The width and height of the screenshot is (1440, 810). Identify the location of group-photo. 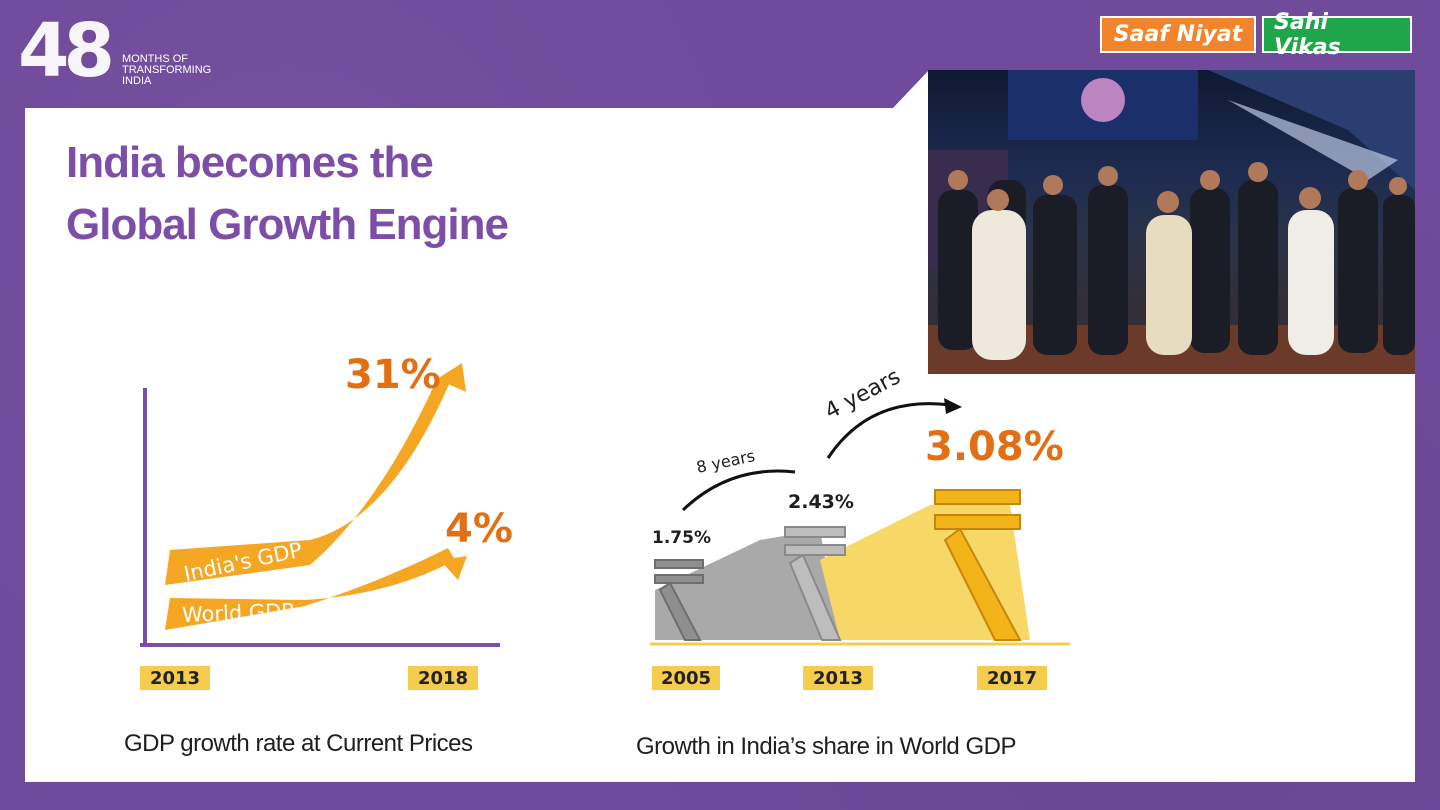
(1171, 222).